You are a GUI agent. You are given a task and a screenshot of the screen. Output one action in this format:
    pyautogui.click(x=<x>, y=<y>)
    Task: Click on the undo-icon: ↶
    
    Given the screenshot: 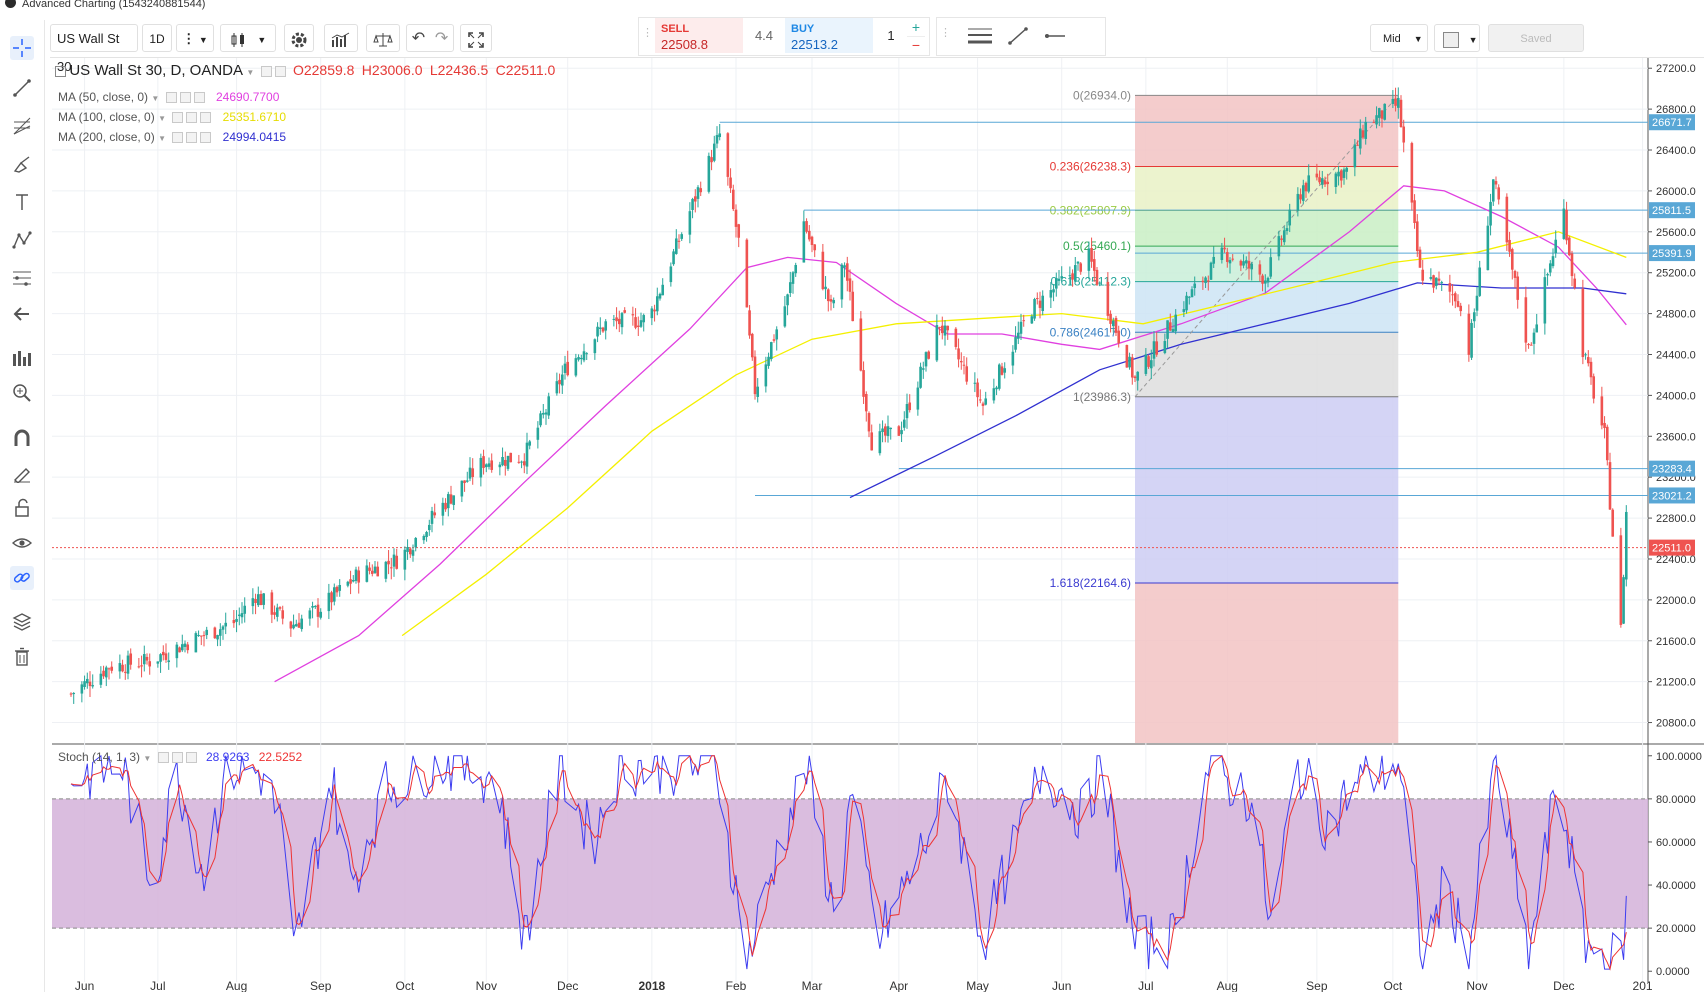 What is the action you would take?
    pyautogui.click(x=418, y=38)
    